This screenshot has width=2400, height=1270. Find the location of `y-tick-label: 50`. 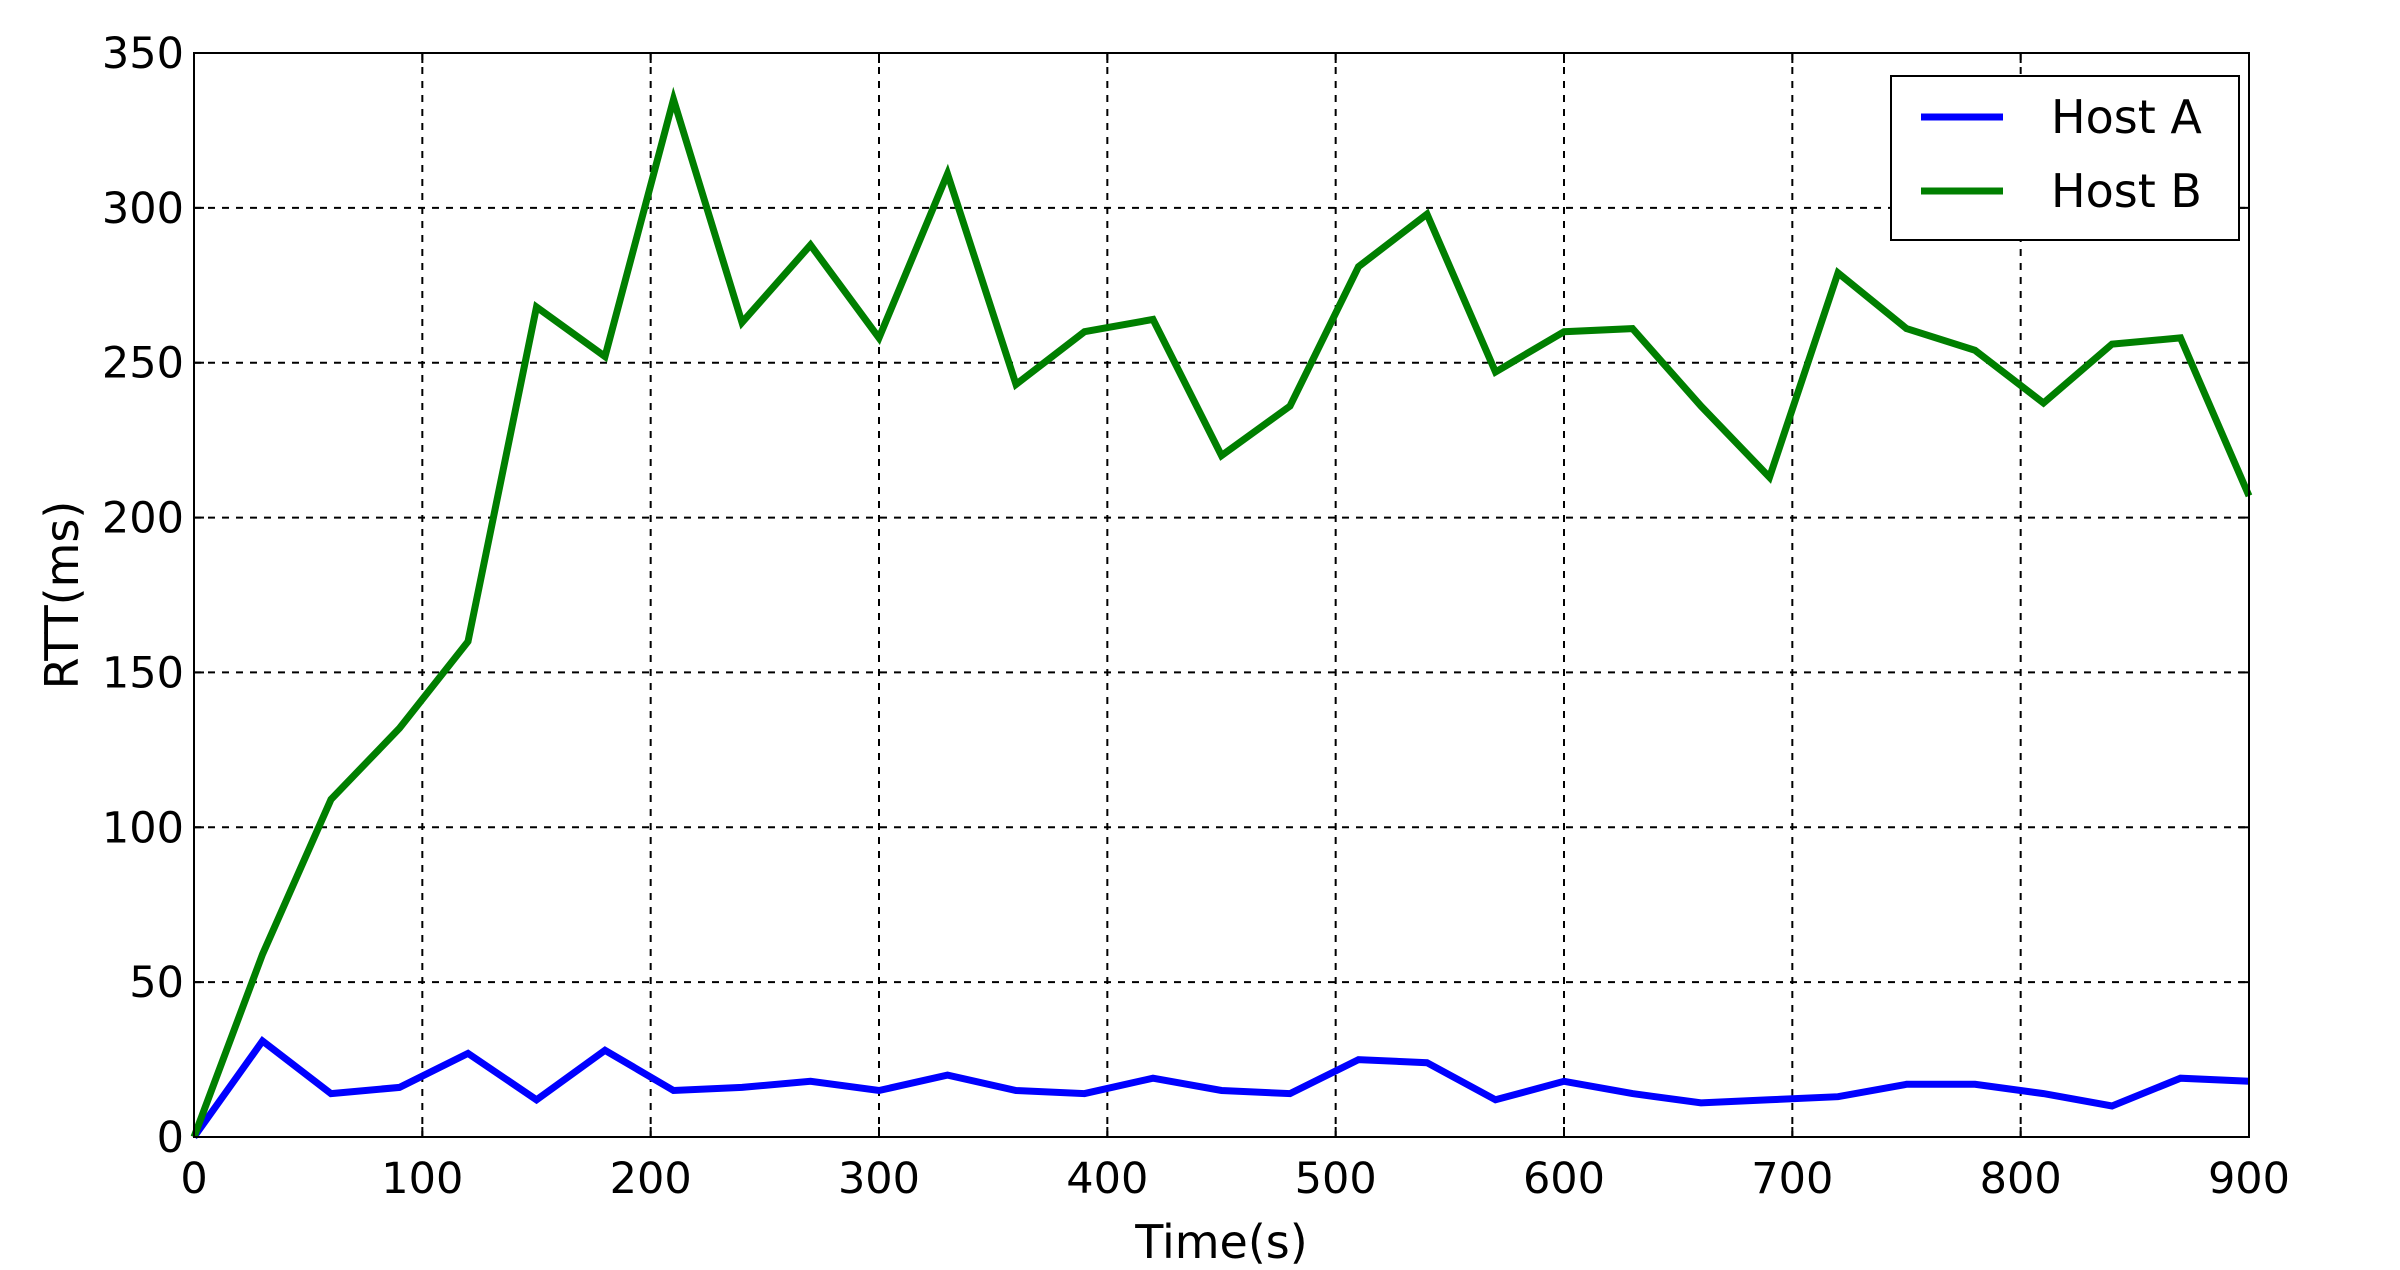

y-tick-label: 50 is located at coordinates (156, 983).